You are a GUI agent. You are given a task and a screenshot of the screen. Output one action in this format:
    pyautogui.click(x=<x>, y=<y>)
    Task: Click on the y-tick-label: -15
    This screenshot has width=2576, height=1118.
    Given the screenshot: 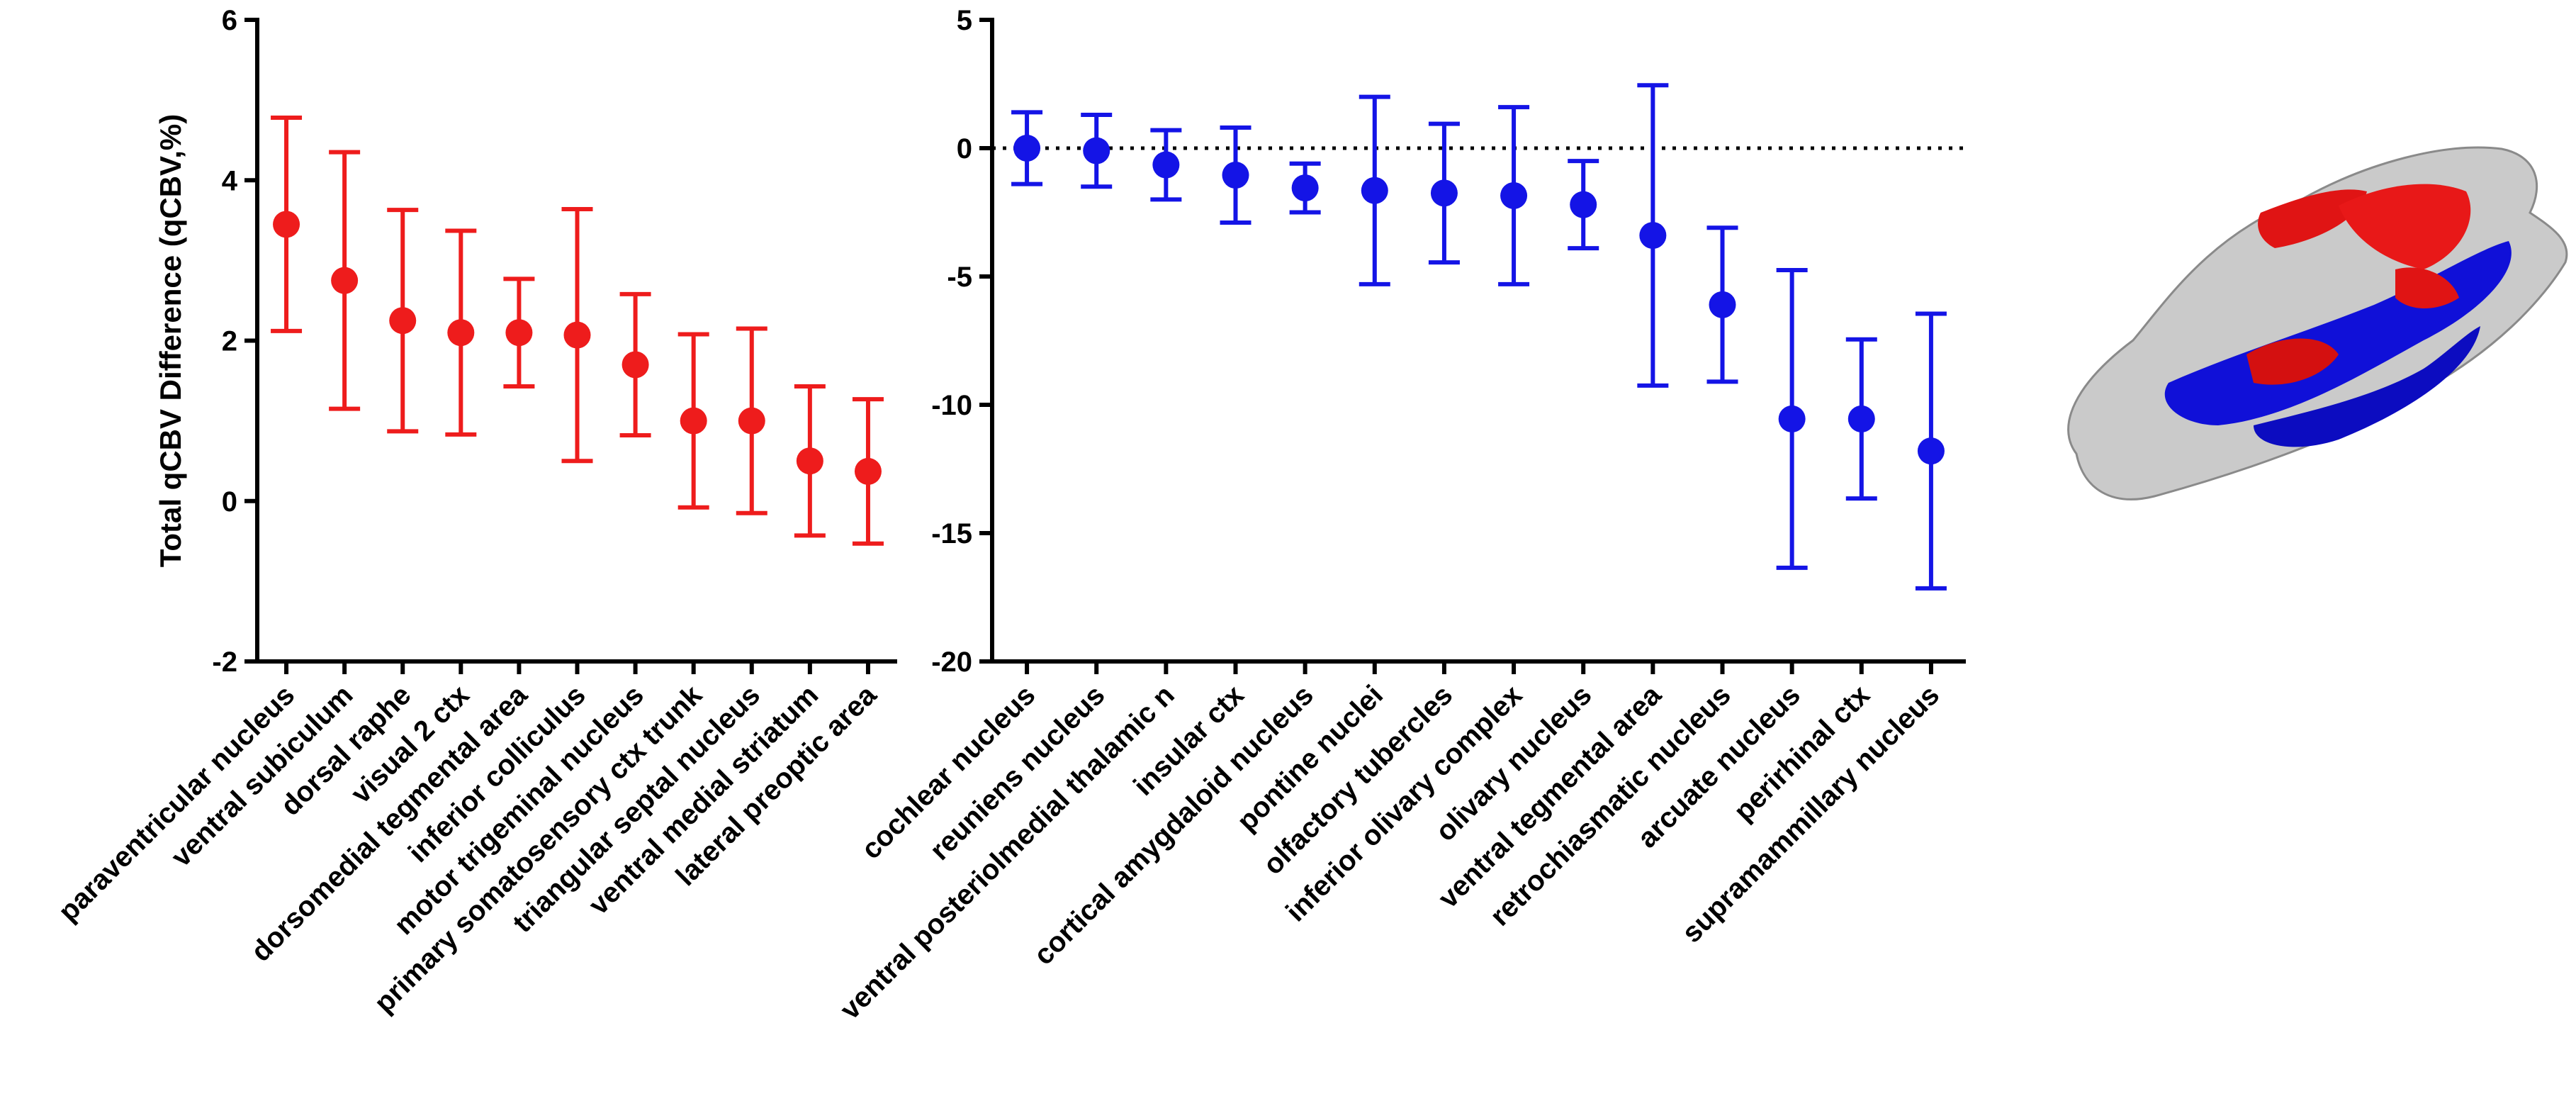 What is the action you would take?
    pyautogui.click(x=951, y=534)
    